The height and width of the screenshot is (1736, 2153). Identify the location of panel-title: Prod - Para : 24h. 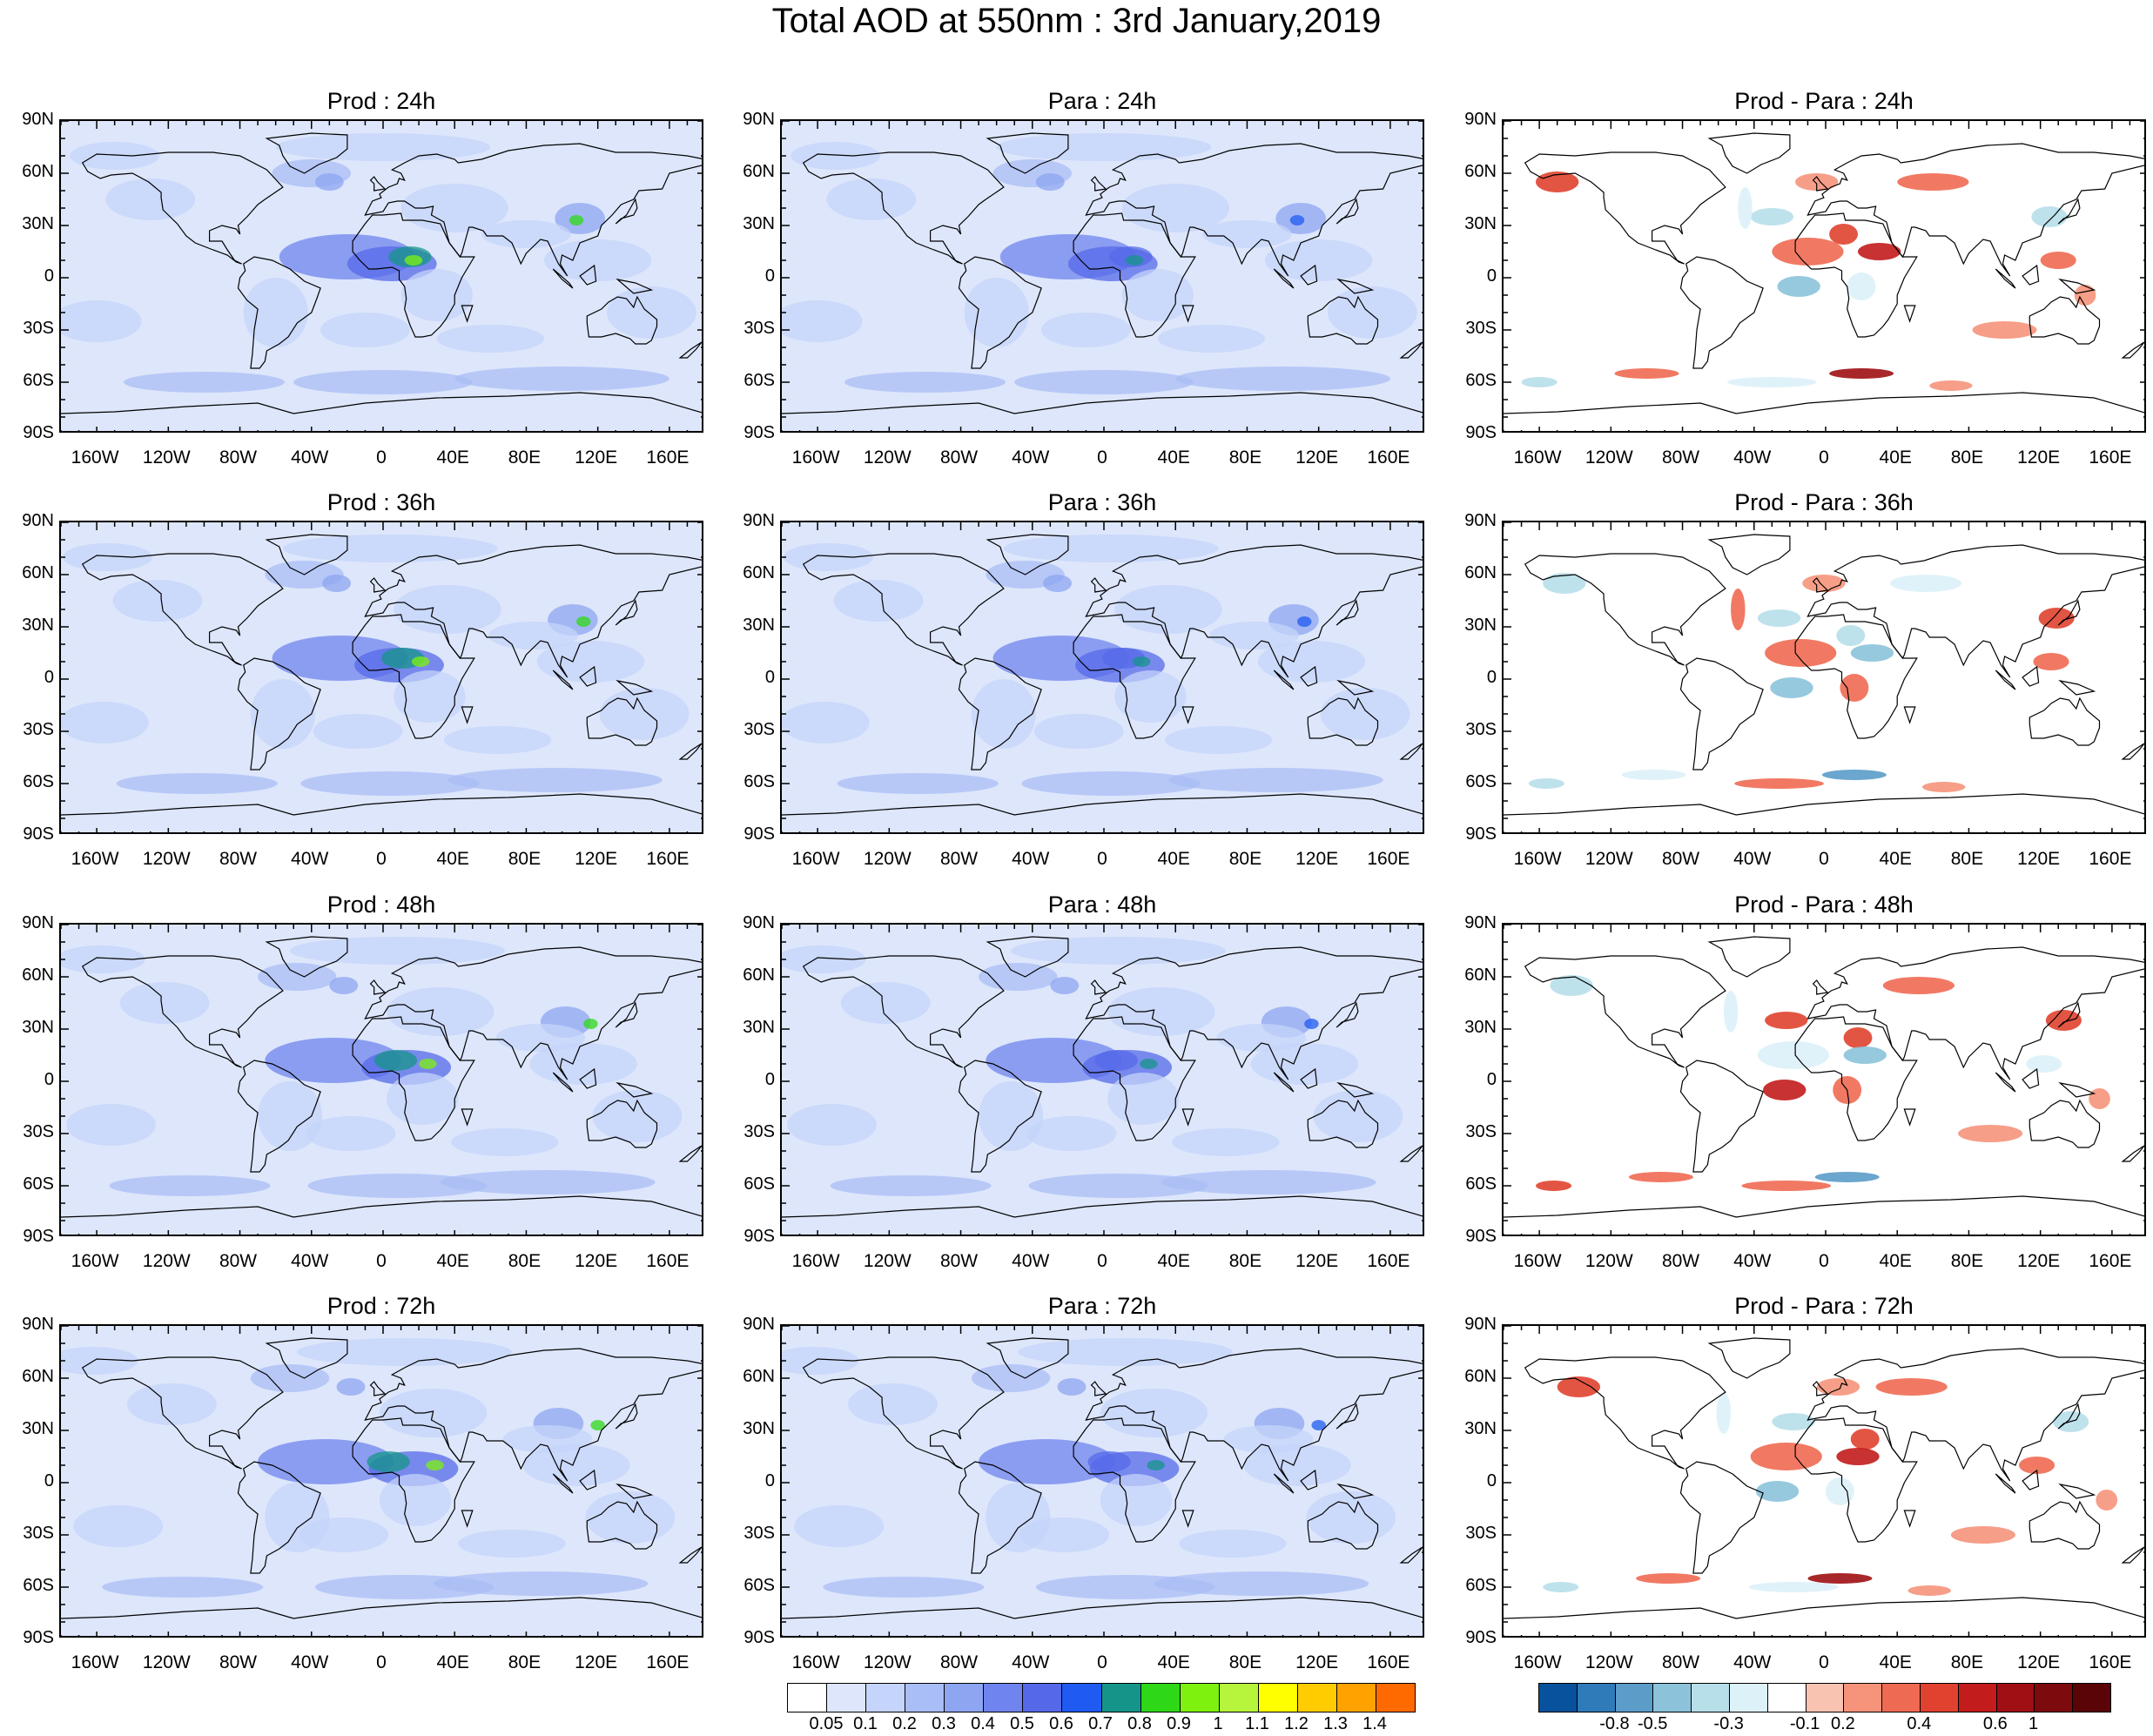
(1824, 101).